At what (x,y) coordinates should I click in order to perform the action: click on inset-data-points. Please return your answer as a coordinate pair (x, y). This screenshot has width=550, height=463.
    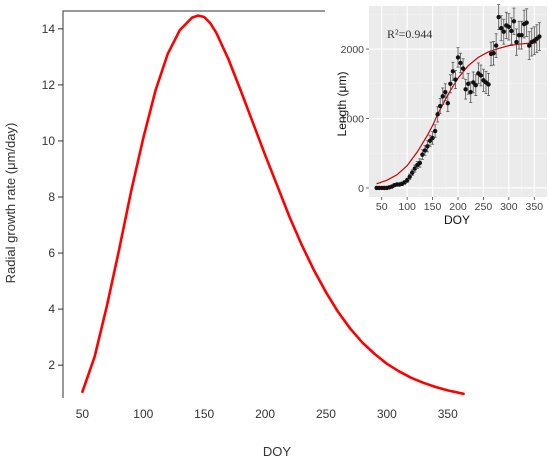
    Looking at the image, I should click on (458, 97).